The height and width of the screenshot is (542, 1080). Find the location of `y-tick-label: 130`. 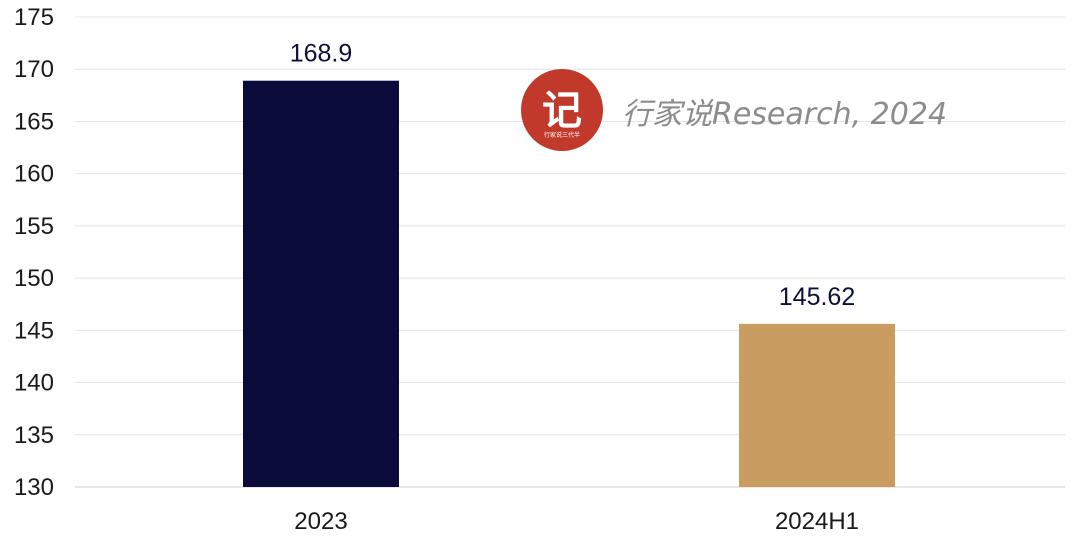

y-tick-label: 130 is located at coordinates (34, 487).